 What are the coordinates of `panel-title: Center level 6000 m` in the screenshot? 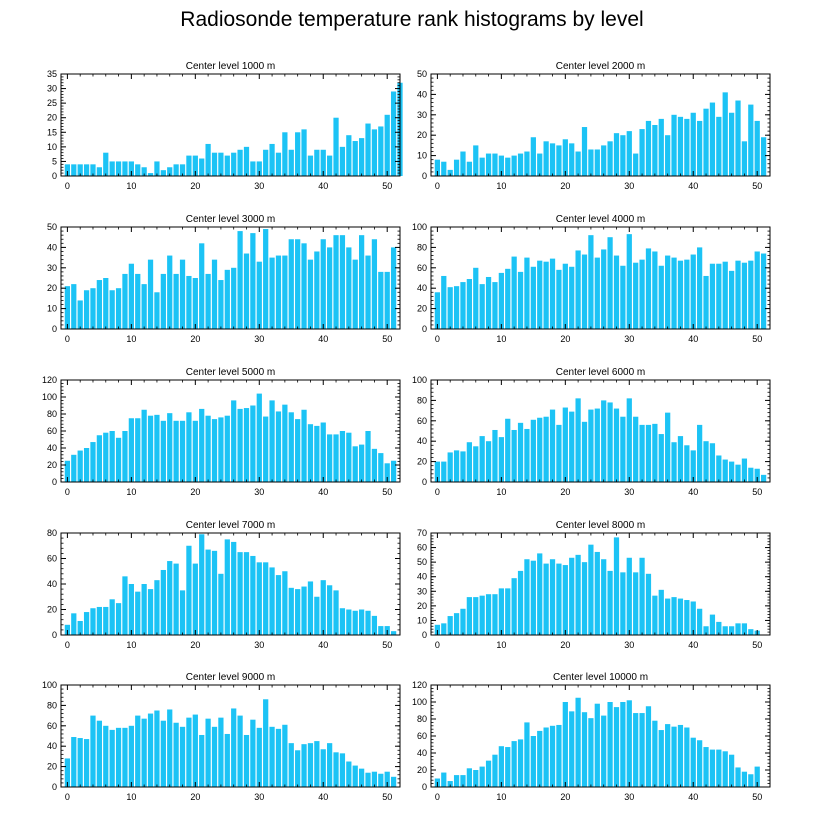 It's located at (601, 372).